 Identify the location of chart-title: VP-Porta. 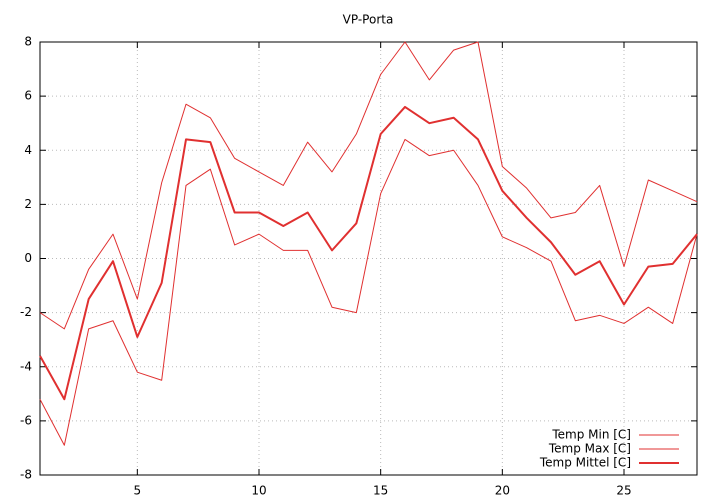
(368, 20).